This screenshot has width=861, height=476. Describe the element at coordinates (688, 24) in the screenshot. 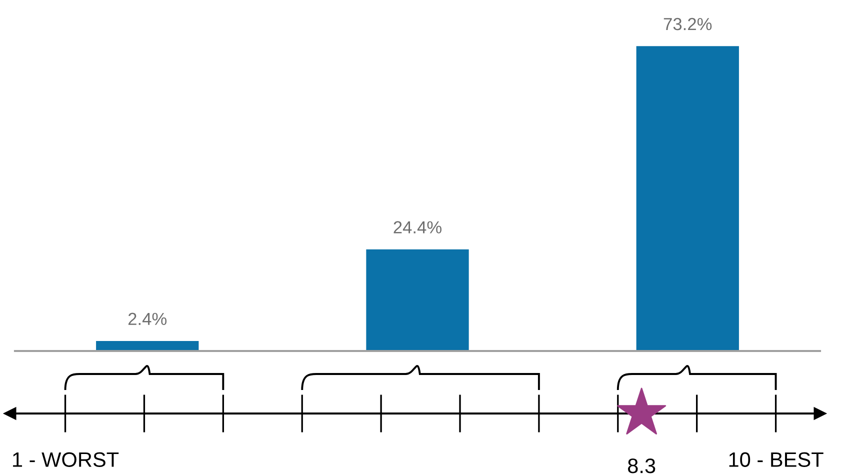

I see `data-label: 73.2%` at that location.